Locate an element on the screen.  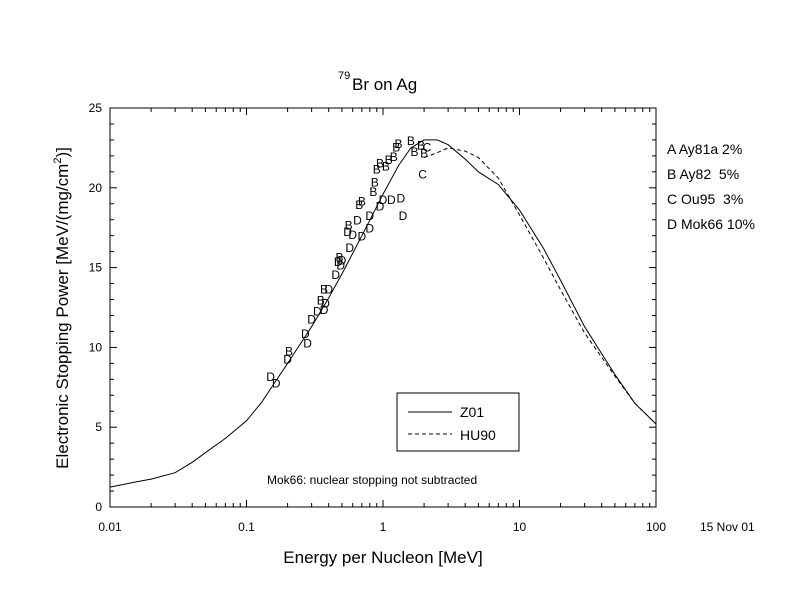
x-axis-label: Energy per Nucleon [MeV] is located at coordinates (382, 557).